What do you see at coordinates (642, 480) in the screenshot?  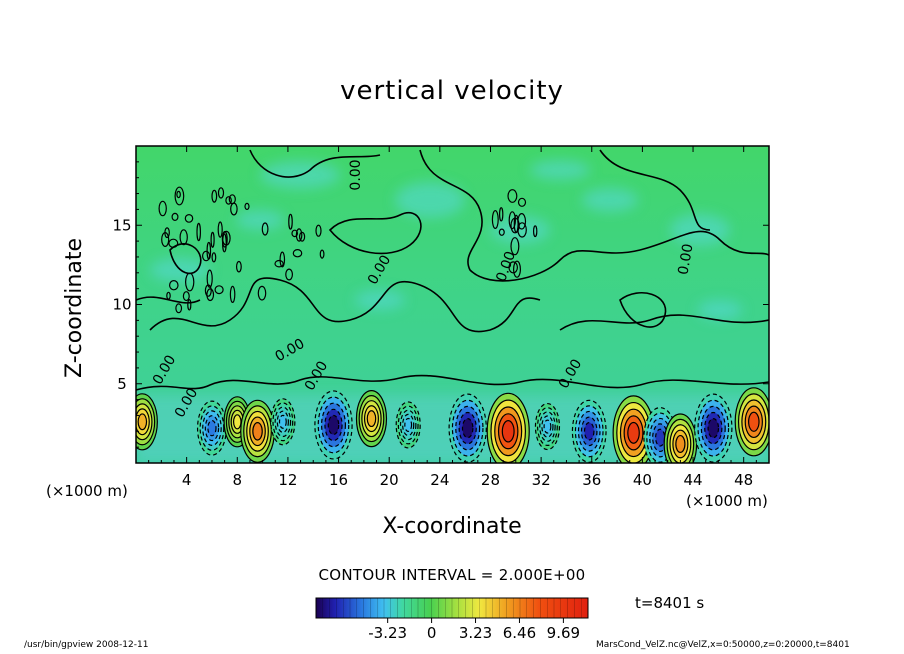 I see `x-tick-label: 40` at bounding box center [642, 480].